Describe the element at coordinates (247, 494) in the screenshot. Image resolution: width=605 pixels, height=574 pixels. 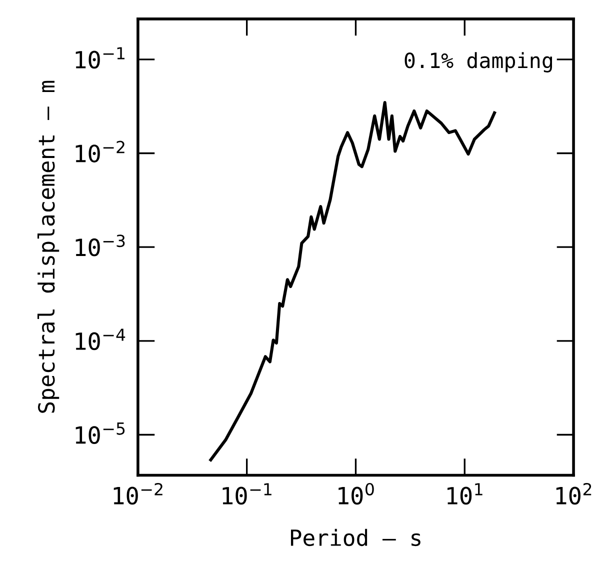
I see `x-tick-label: 10$^{−1}$` at that location.